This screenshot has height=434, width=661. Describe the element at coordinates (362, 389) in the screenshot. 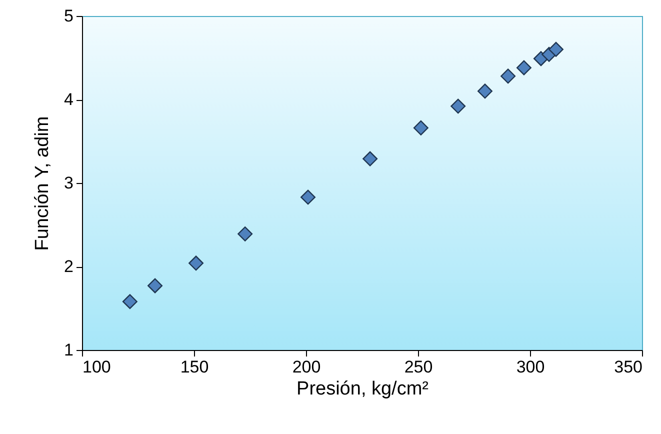

I see `x-axis-title: Presión, kg/cm²` at that location.